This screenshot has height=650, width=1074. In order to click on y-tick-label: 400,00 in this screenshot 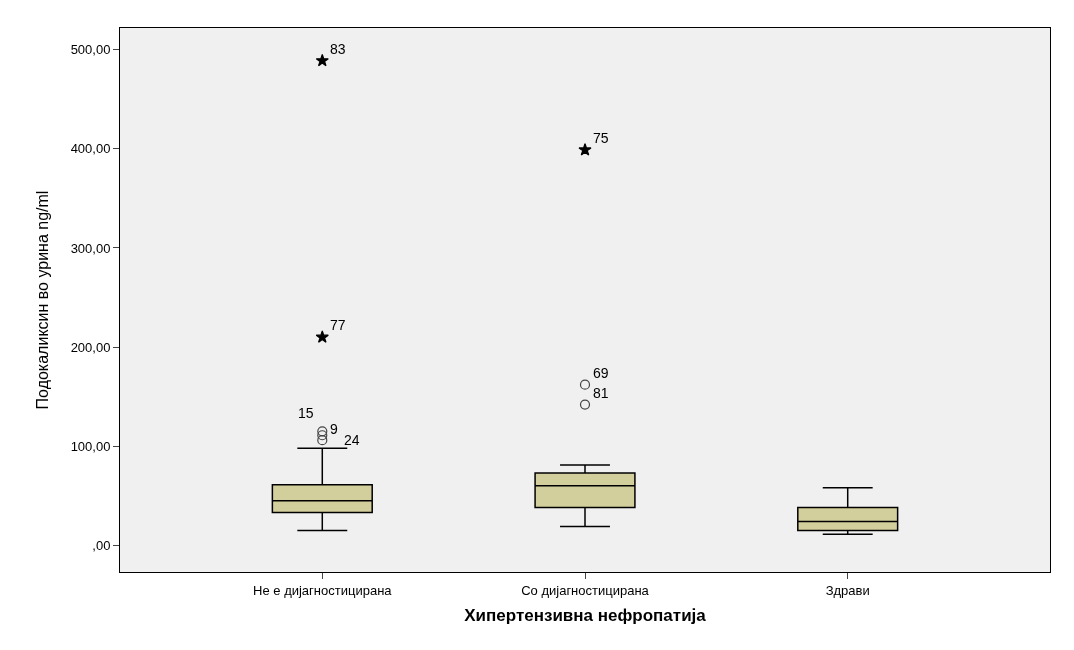, I will do `click(90, 149)`.